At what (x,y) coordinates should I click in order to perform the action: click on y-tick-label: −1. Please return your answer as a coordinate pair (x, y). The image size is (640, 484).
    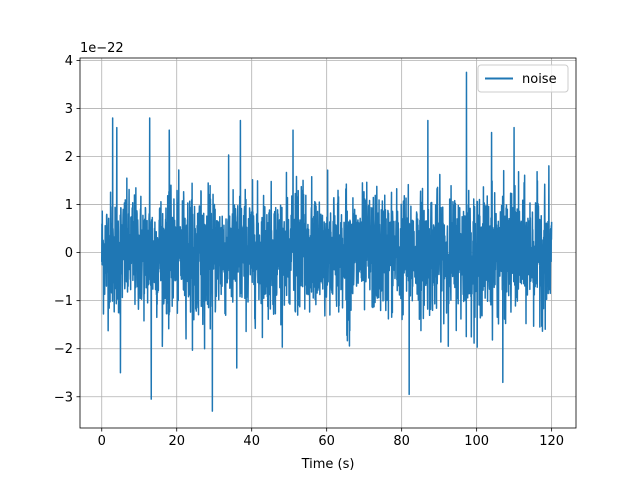
    Looking at the image, I should click on (63, 301).